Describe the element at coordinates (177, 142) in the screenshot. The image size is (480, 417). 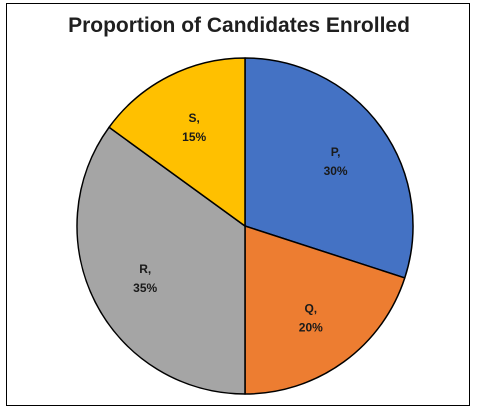
I see `pie-slice-s` at that location.